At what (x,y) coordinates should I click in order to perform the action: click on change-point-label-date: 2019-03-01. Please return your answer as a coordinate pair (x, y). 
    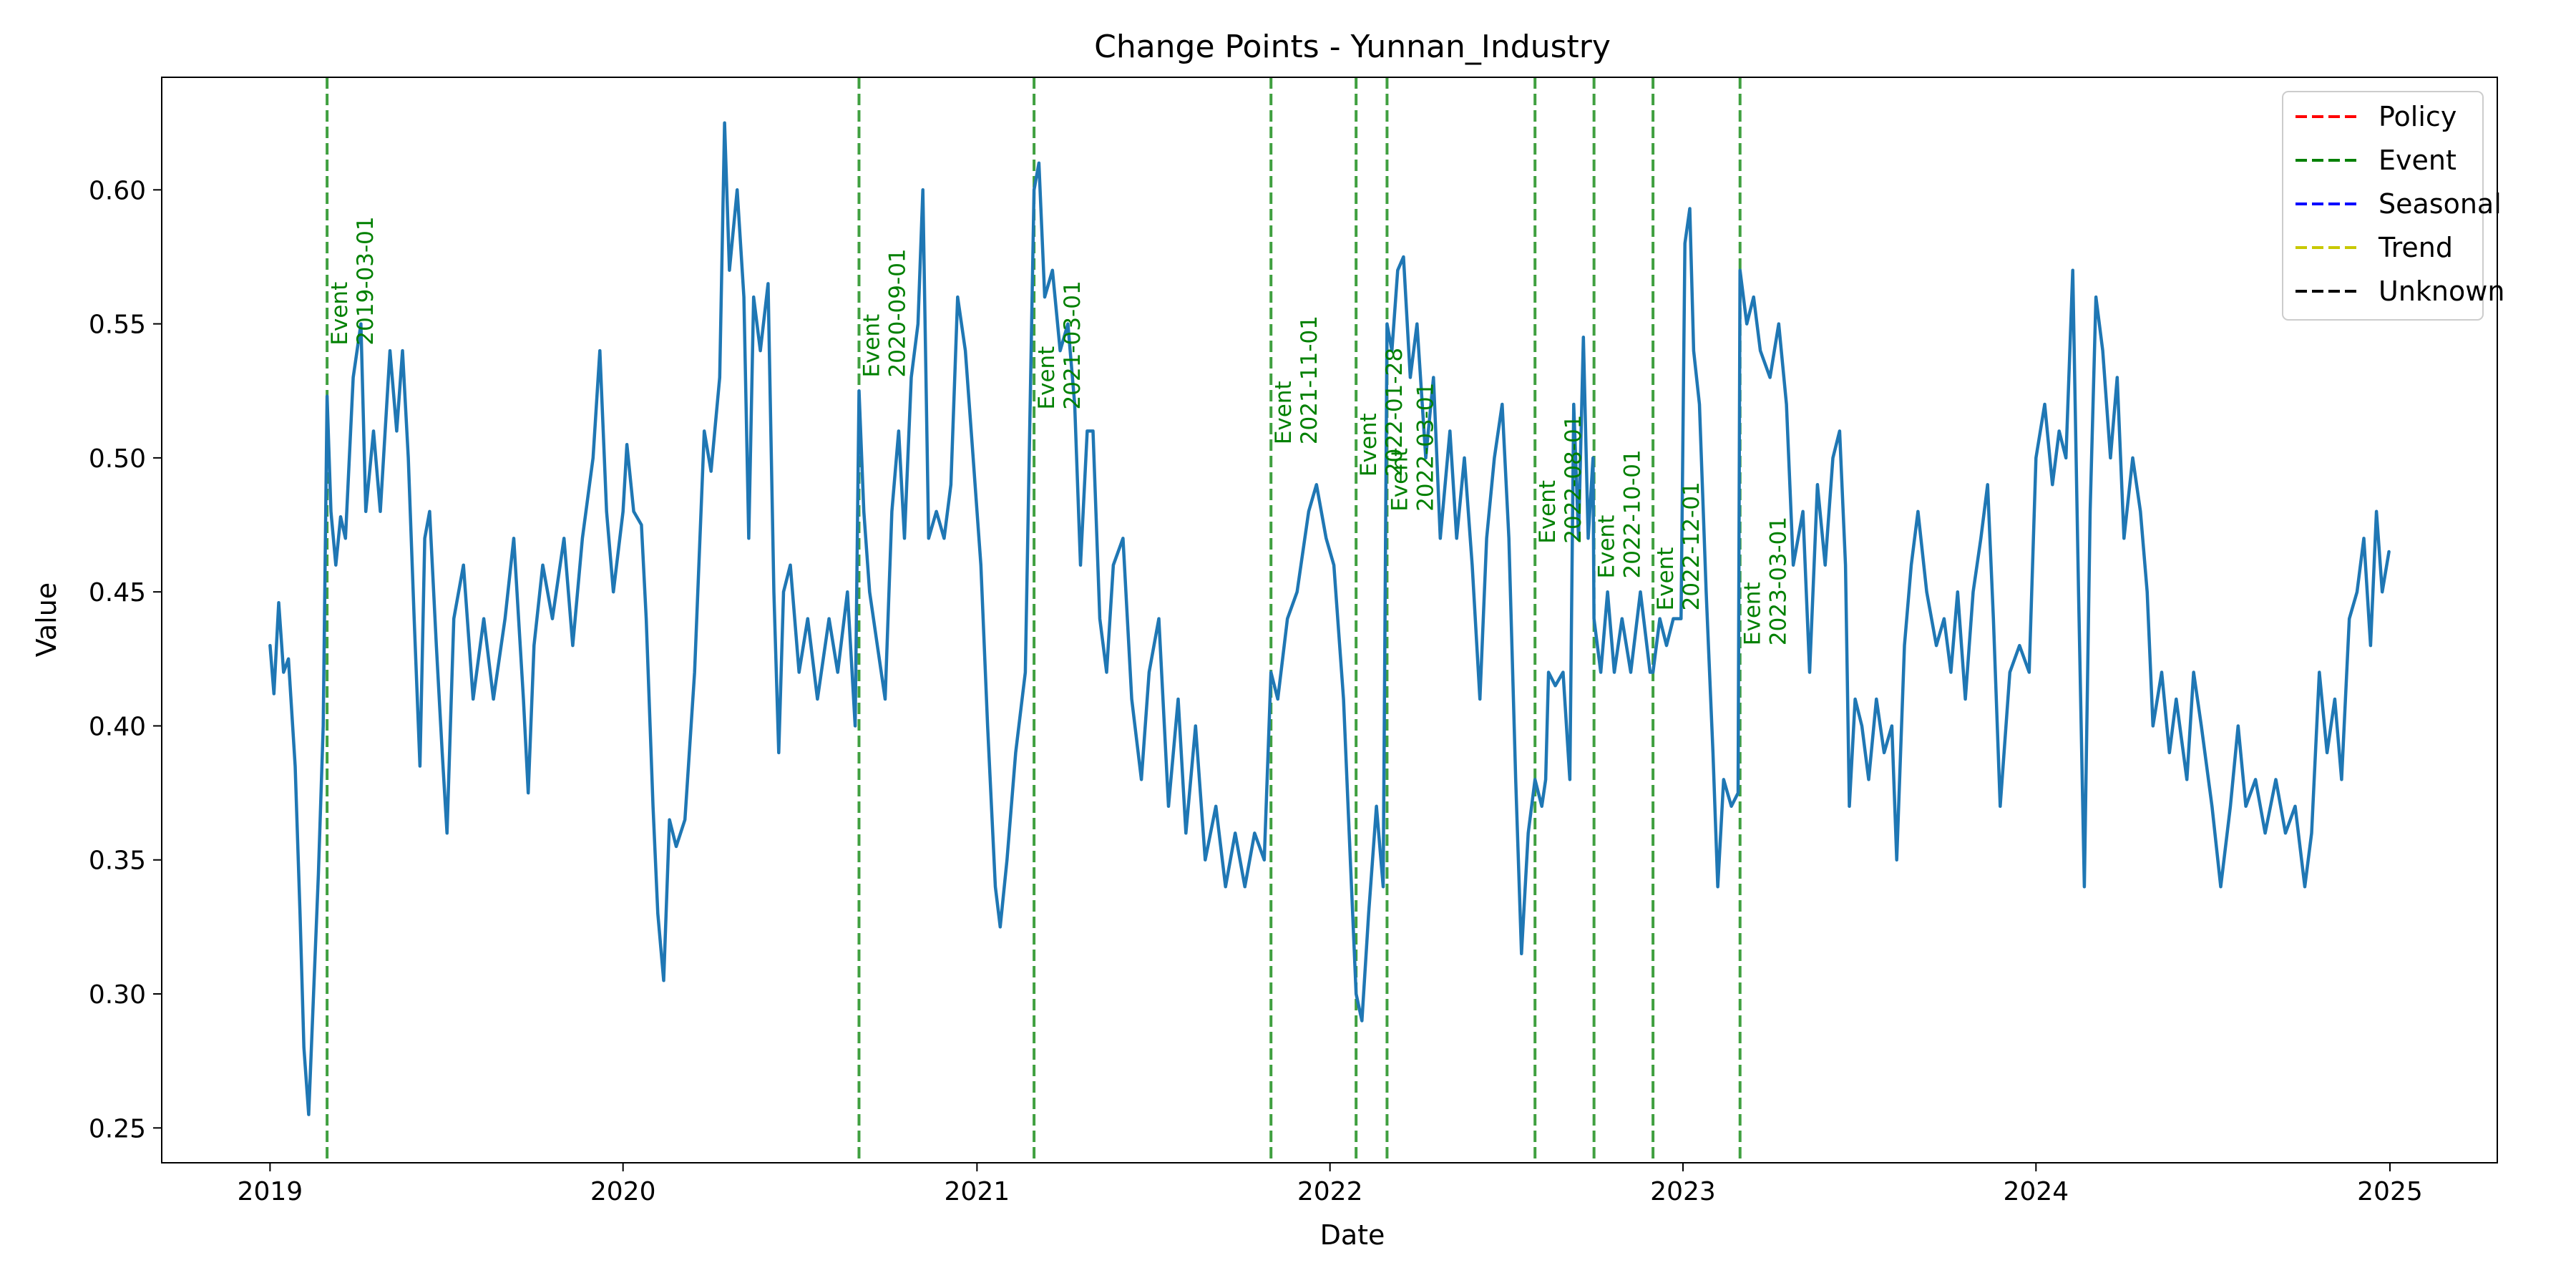
    Looking at the image, I should click on (366, 280).